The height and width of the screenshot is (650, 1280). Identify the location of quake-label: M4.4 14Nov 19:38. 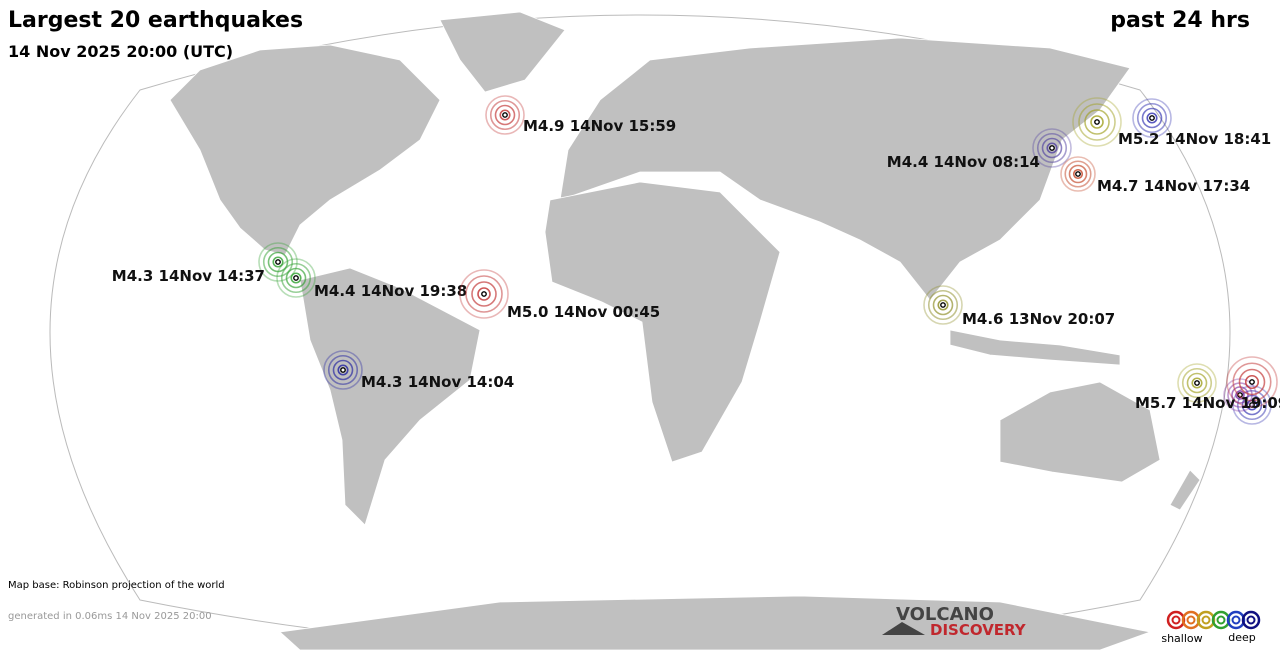
(390, 291).